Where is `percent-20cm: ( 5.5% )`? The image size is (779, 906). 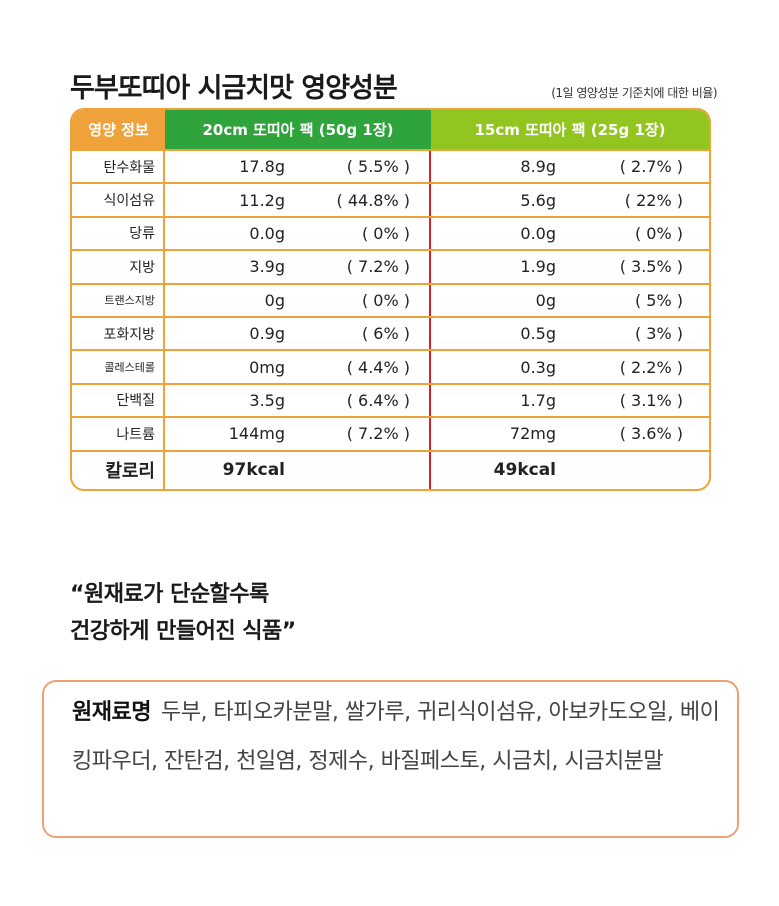
percent-20cm: ( 5.5% ) is located at coordinates (378, 167).